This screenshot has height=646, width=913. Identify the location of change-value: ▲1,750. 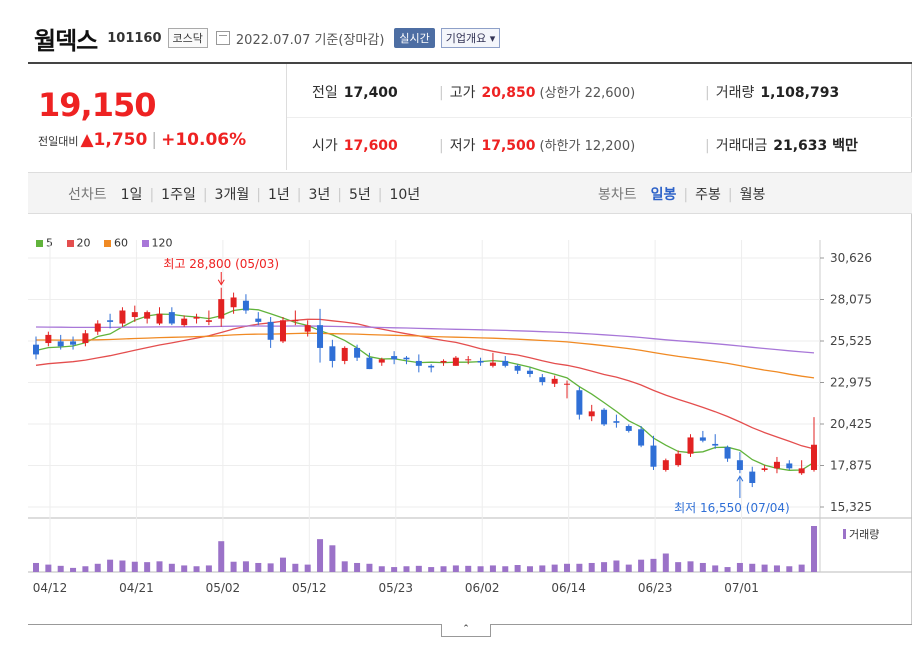
(114, 140).